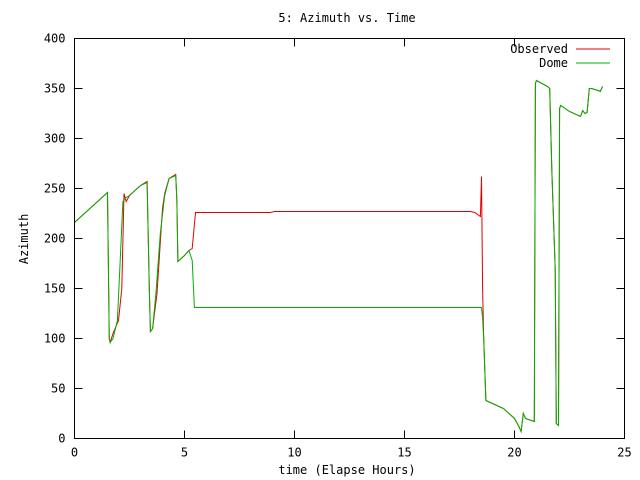  I want to click on y-tick-label: 350, so click(55, 89).